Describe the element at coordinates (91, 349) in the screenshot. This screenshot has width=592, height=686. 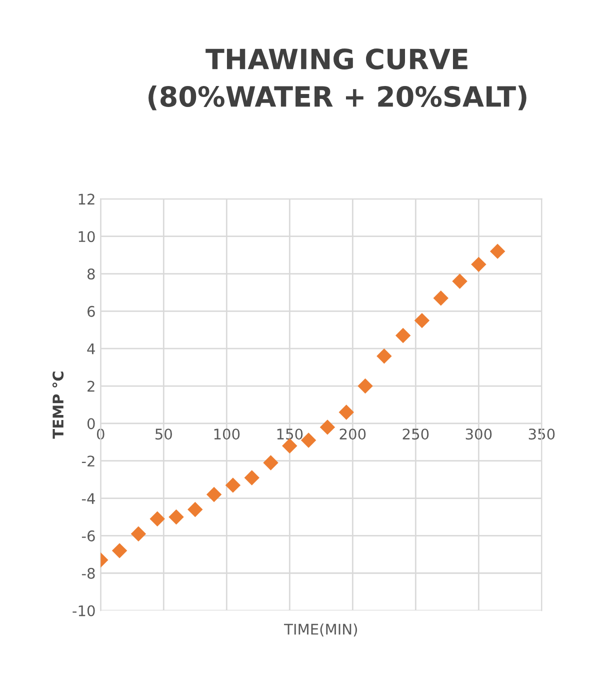
I see `y-tick-label: 4` at that location.